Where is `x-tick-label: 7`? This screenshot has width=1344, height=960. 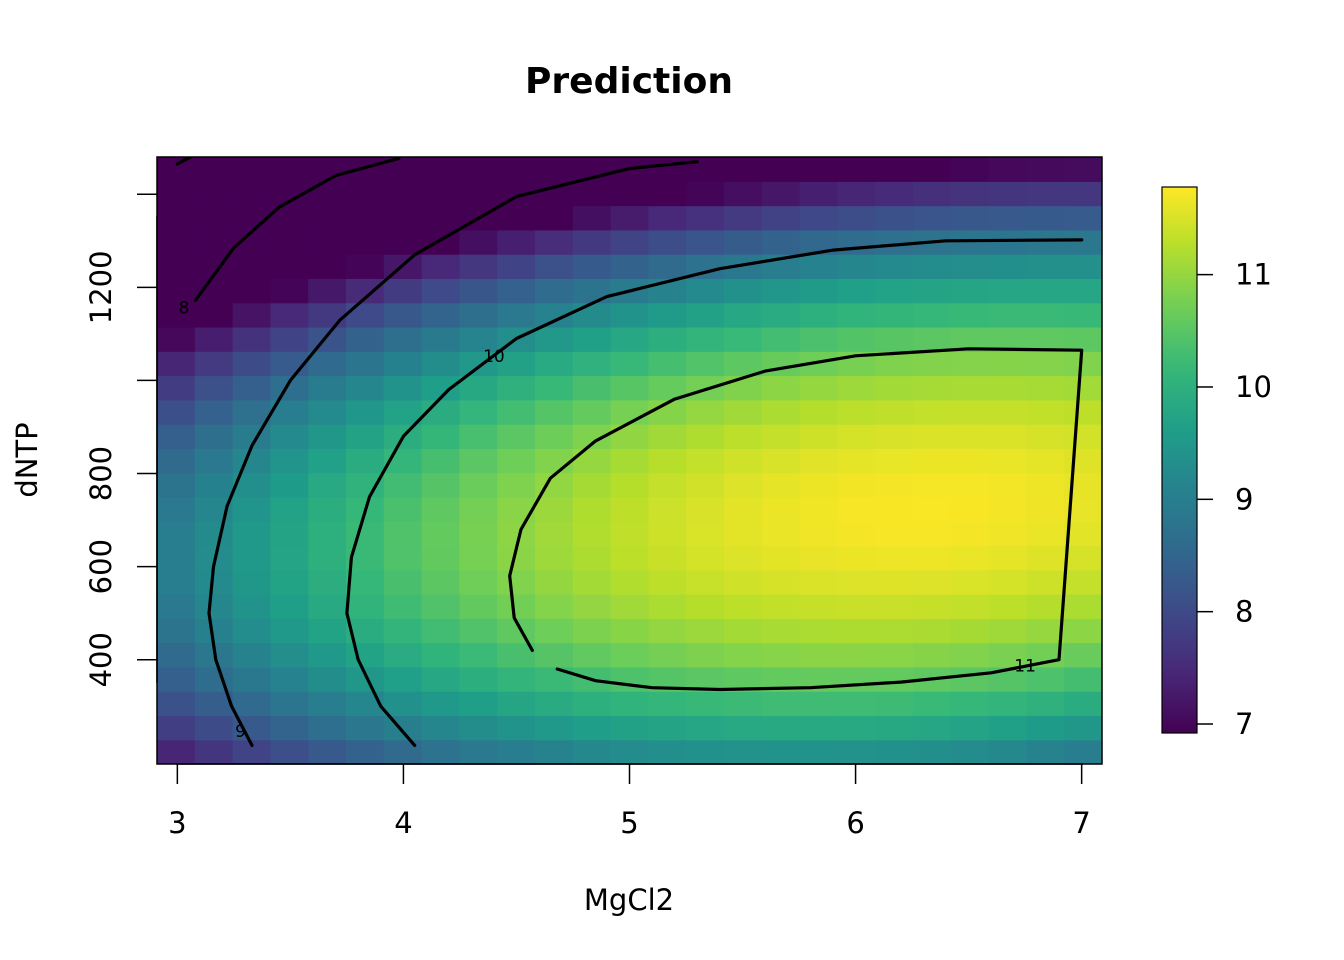
x-tick-label: 7 is located at coordinates (1081, 823).